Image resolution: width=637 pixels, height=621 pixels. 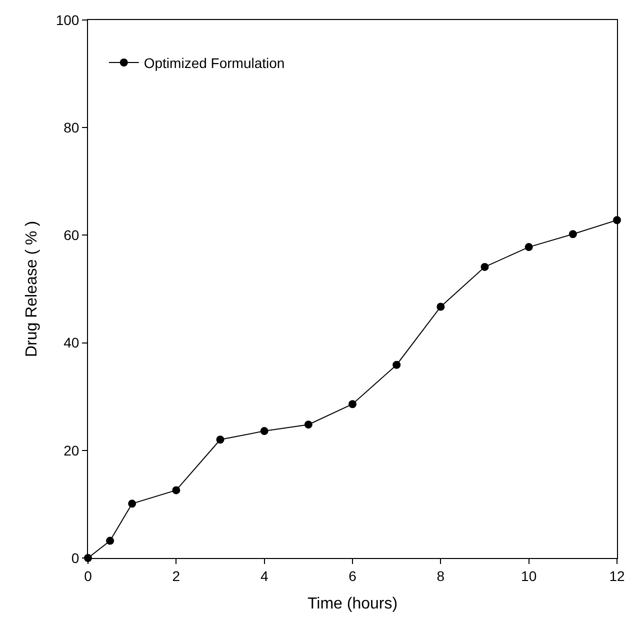 What do you see at coordinates (68, 20) in the screenshot?
I see `y-tick-label: 100` at bounding box center [68, 20].